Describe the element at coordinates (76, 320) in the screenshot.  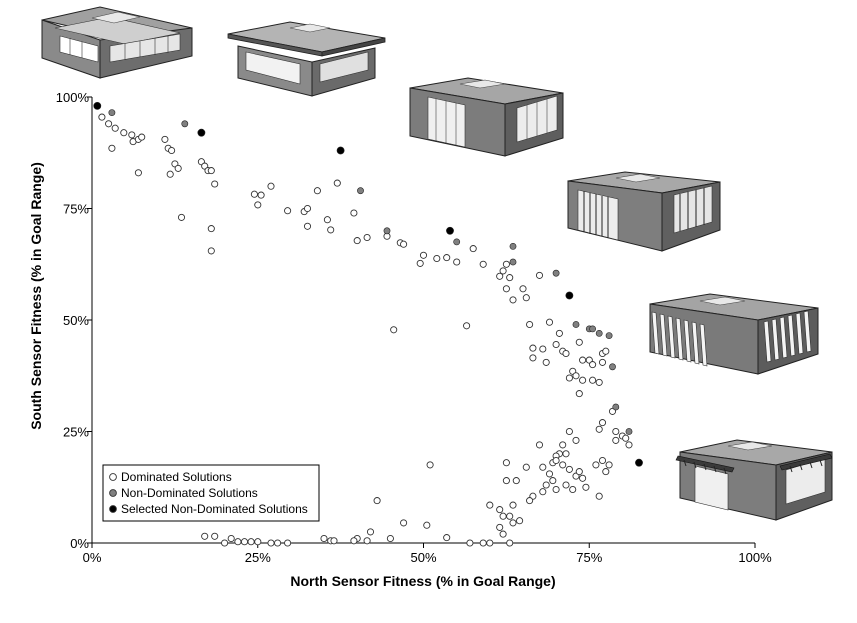
I see `y-tick-label: 50%` at that location.